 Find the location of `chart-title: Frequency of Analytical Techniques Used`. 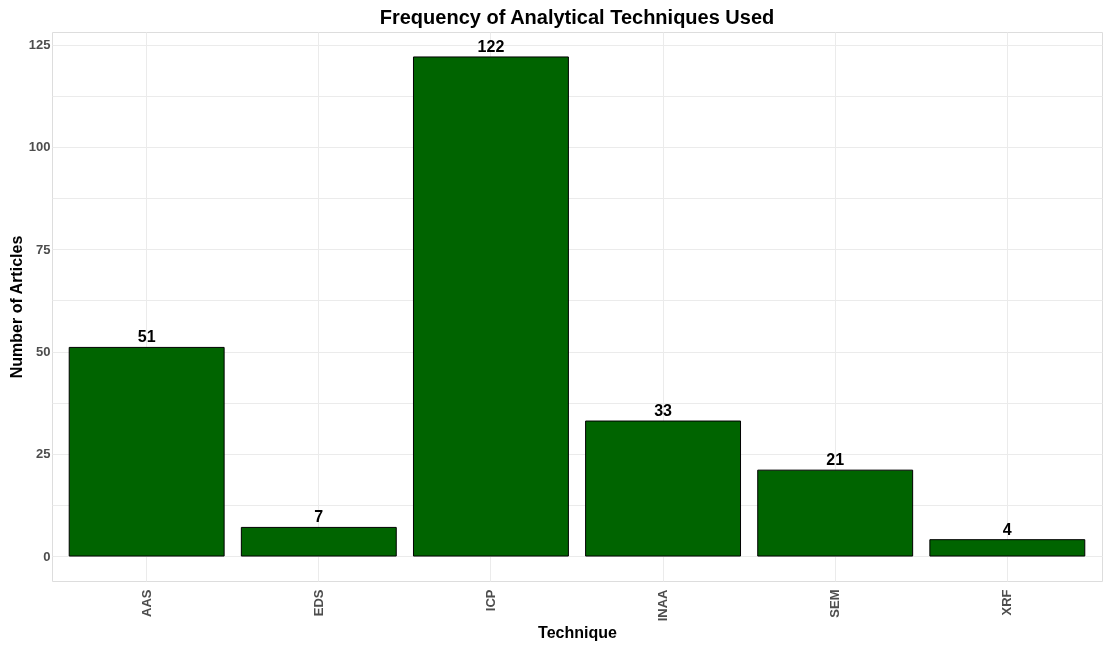

chart-title: Frequency of Analytical Techniques Used is located at coordinates (577, 17).